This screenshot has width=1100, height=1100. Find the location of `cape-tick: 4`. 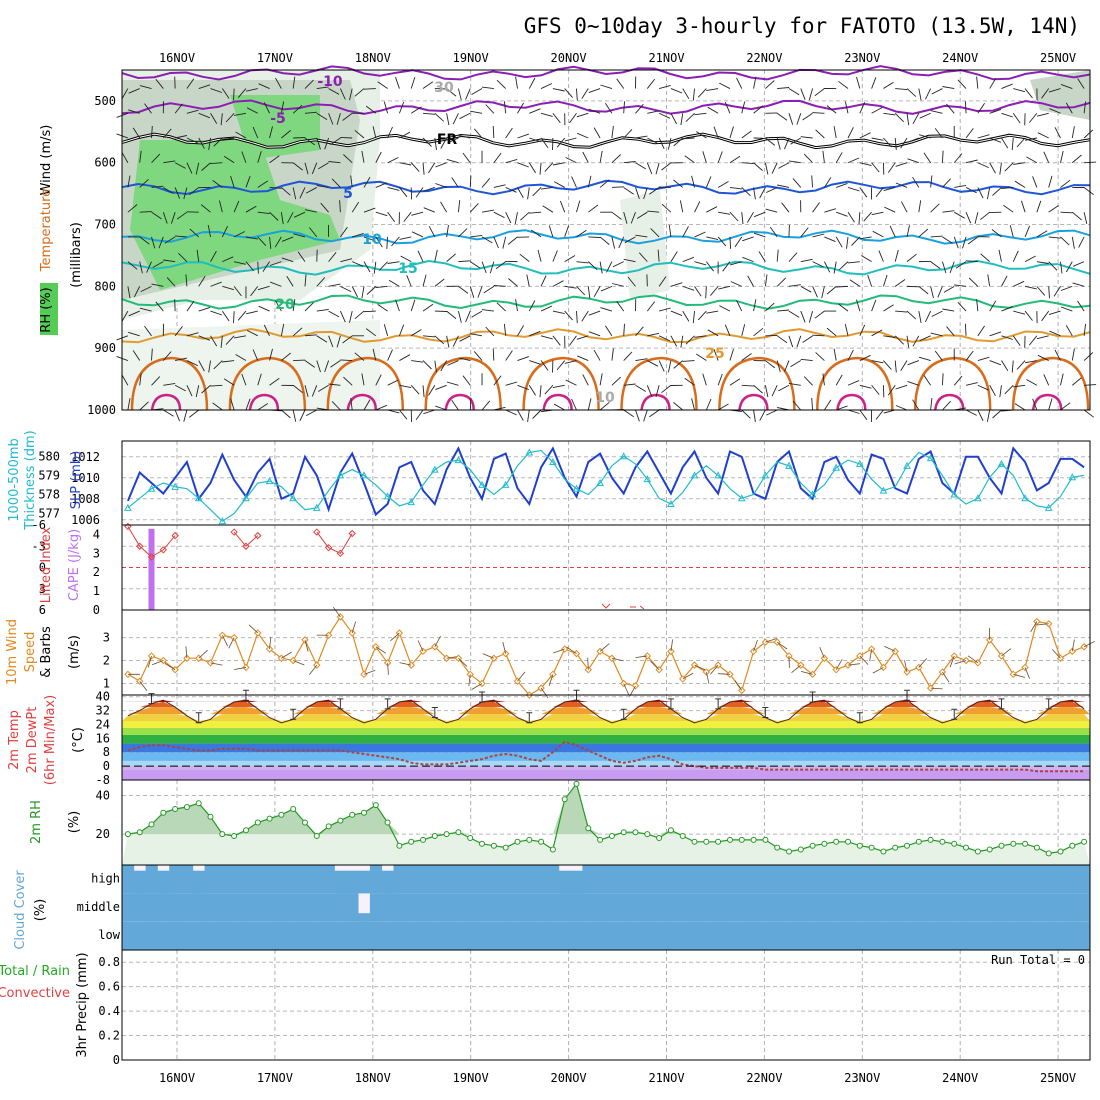

cape-tick: 4 is located at coordinates (96, 534).